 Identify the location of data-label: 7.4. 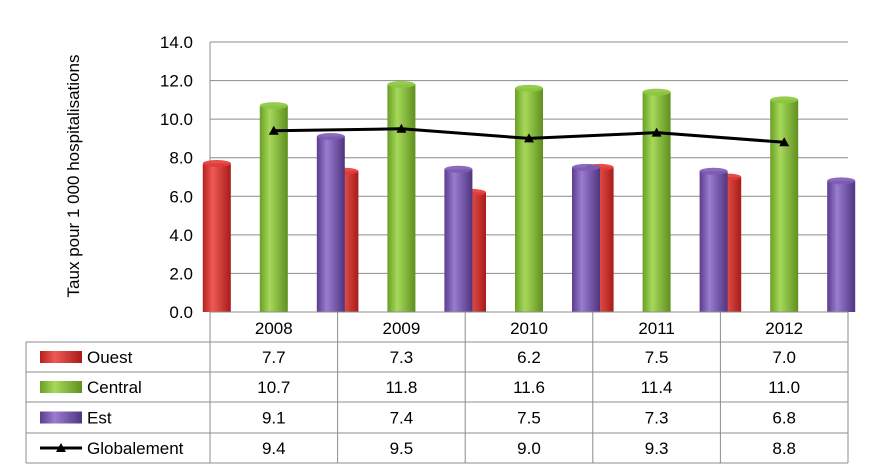
(402, 418).